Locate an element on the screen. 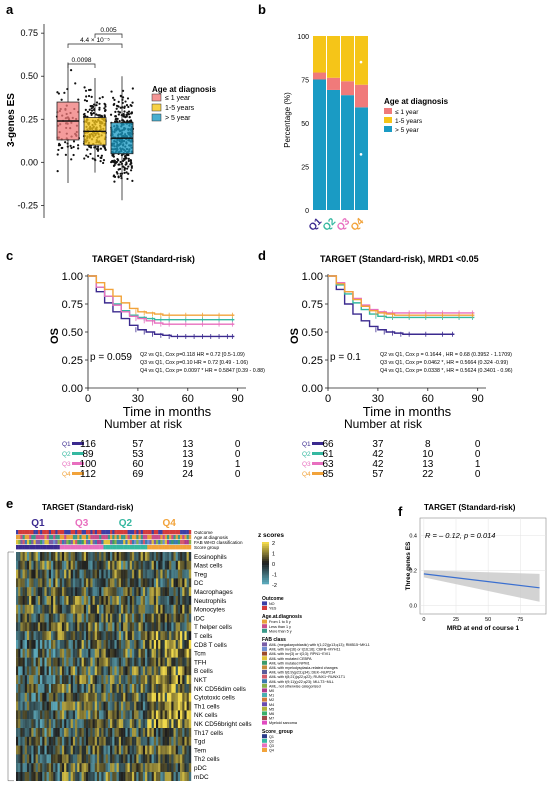 This screenshot has width=550, height=792. panel-c-ylabel: OS is located at coordinates (55, 336).